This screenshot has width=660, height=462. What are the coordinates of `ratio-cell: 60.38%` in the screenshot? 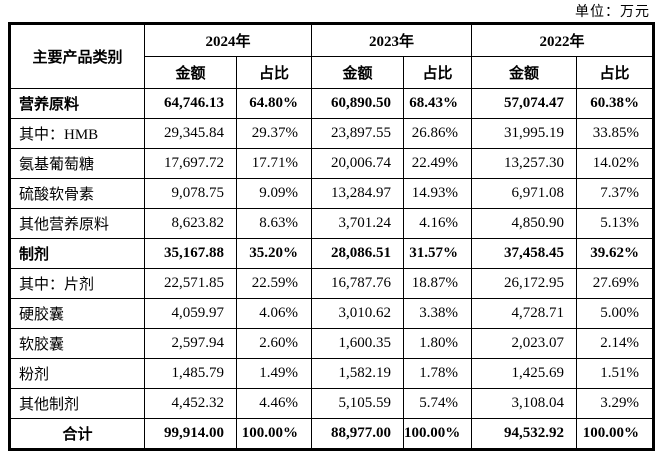 It's located at (615, 103).